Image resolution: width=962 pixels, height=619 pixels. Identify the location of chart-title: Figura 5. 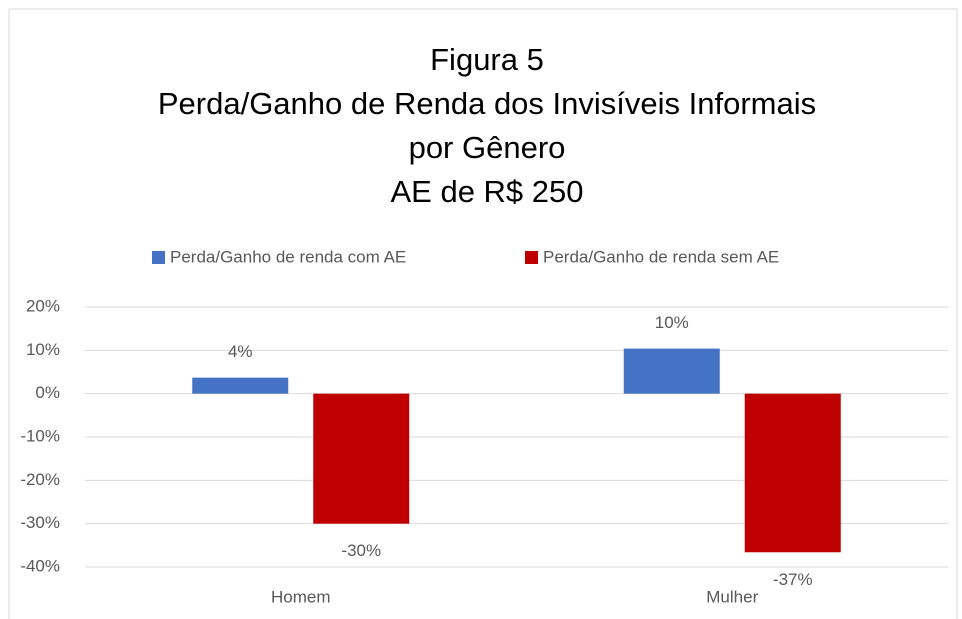
(487, 59).